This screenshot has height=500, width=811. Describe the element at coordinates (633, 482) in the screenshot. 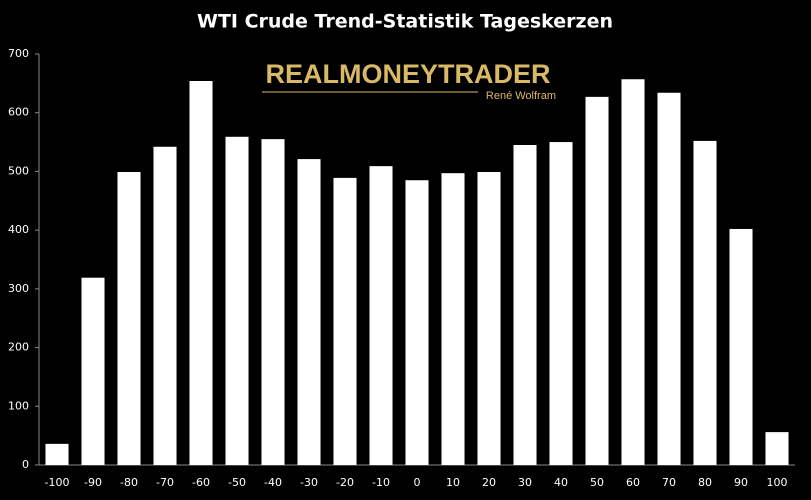

I see `x-tick-label: 60` at that location.